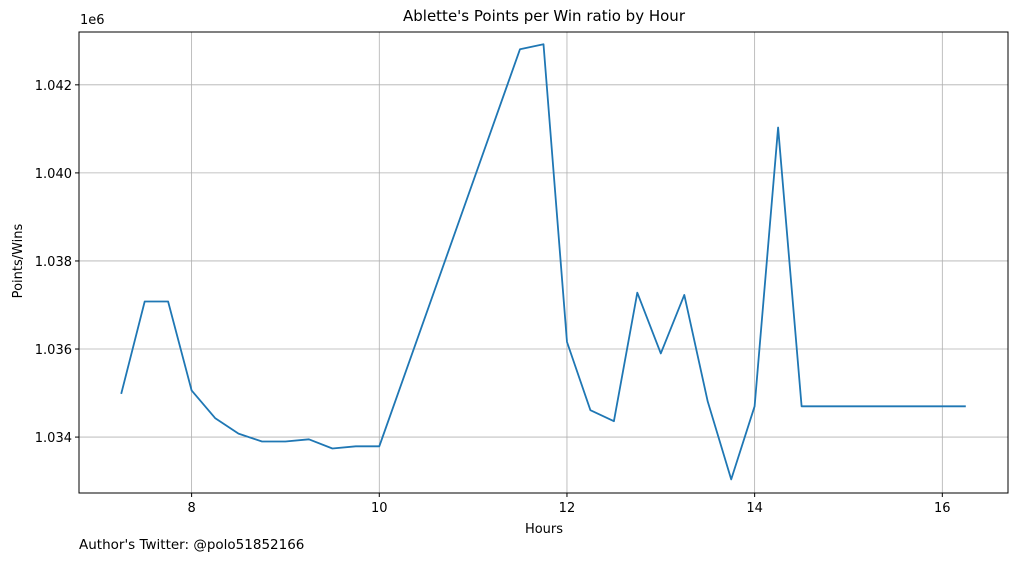  Describe the element at coordinates (53, 174) in the screenshot. I see `y-tick-label: 1.040` at that location.